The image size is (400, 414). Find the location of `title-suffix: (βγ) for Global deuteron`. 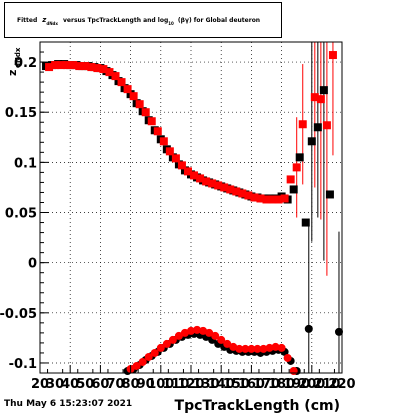

title-suffix: (βγ) for Global deuteron is located at coordinates (219, 20).